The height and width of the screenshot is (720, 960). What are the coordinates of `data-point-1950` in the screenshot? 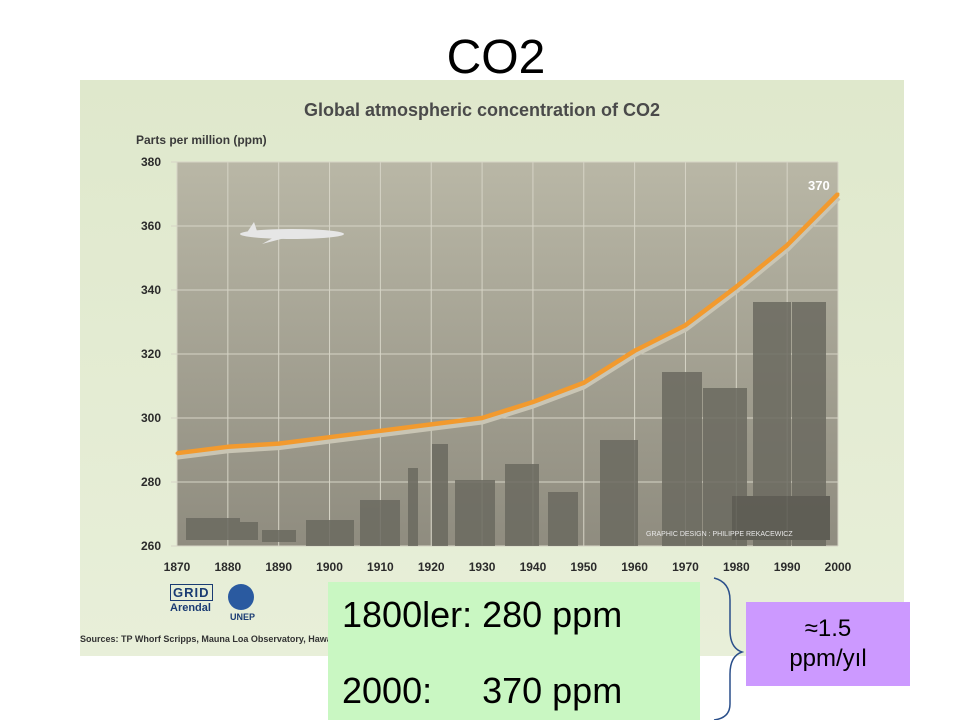 It's located at (584, 383).